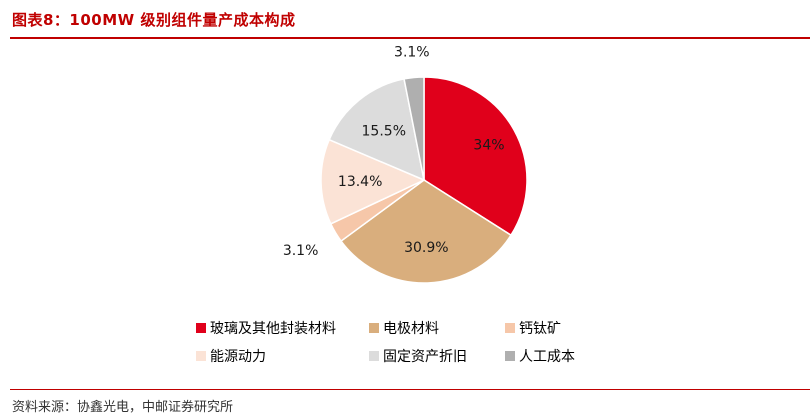 This screenshot has width=810, height=417. I want to click on header: 图表8：100MW 级别组件量产成本构成, so click(405, 19).